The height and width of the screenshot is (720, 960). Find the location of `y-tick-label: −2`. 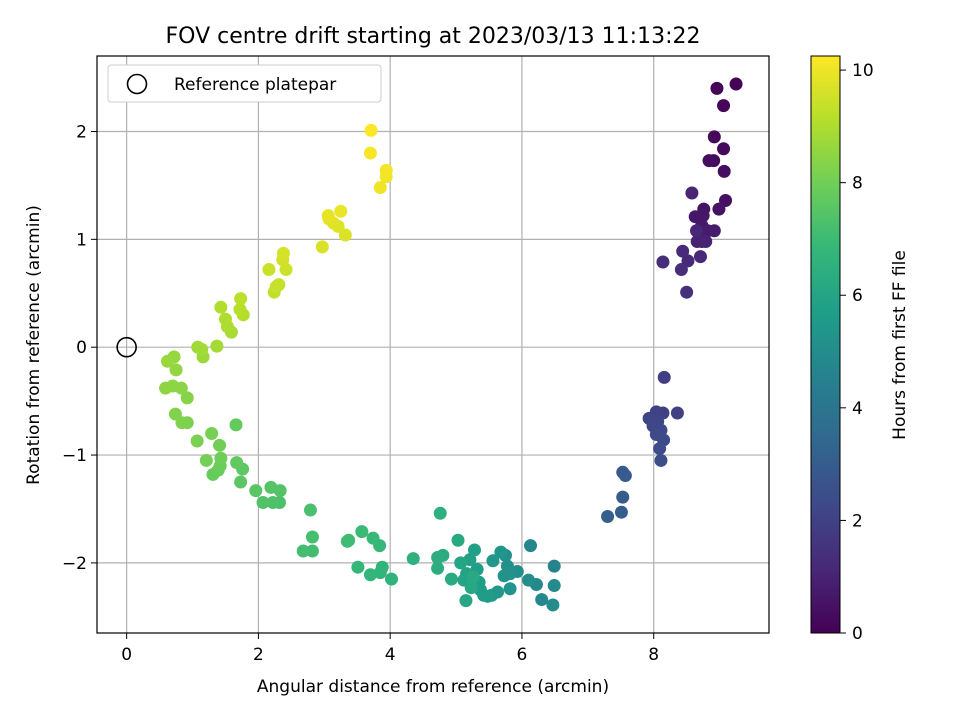

y-tick-label: −2 is located at coordinates (74, 564).